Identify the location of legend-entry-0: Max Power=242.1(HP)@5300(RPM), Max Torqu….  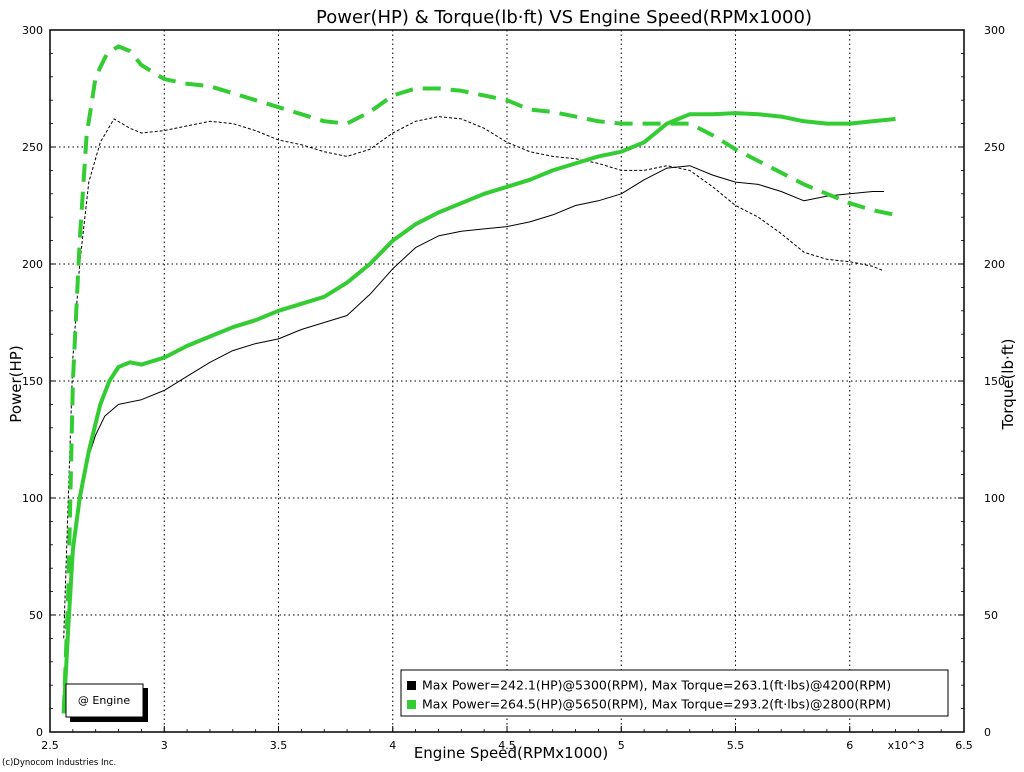
(656, 685).